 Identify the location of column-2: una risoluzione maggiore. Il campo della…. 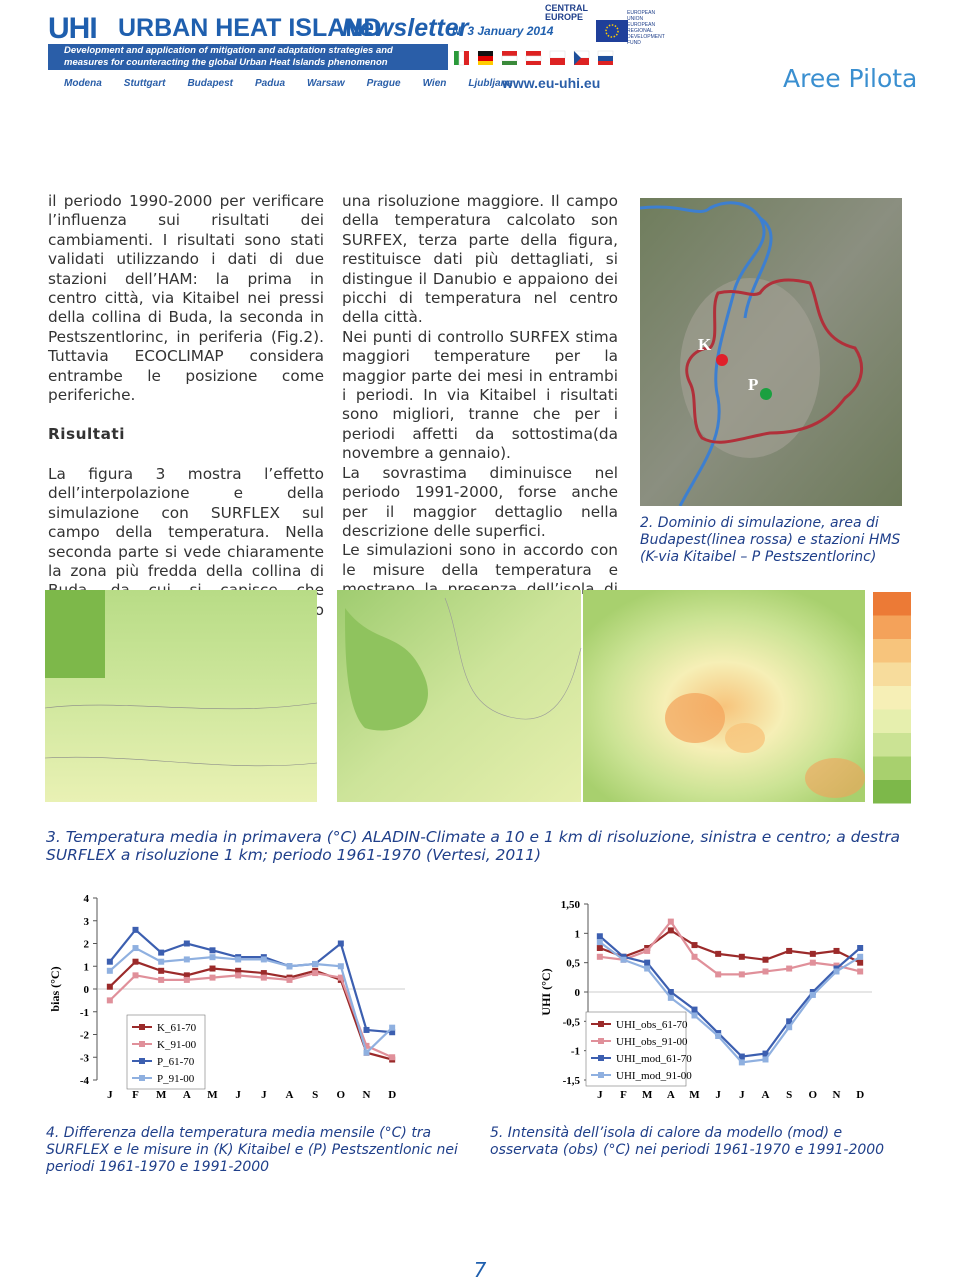
(480, 405).